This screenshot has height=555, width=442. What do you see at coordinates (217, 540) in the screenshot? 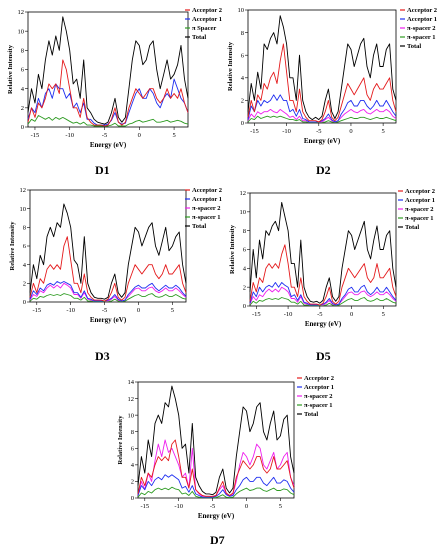
I see `panel-caption-d7: D7` at bounding box center [217, 540].